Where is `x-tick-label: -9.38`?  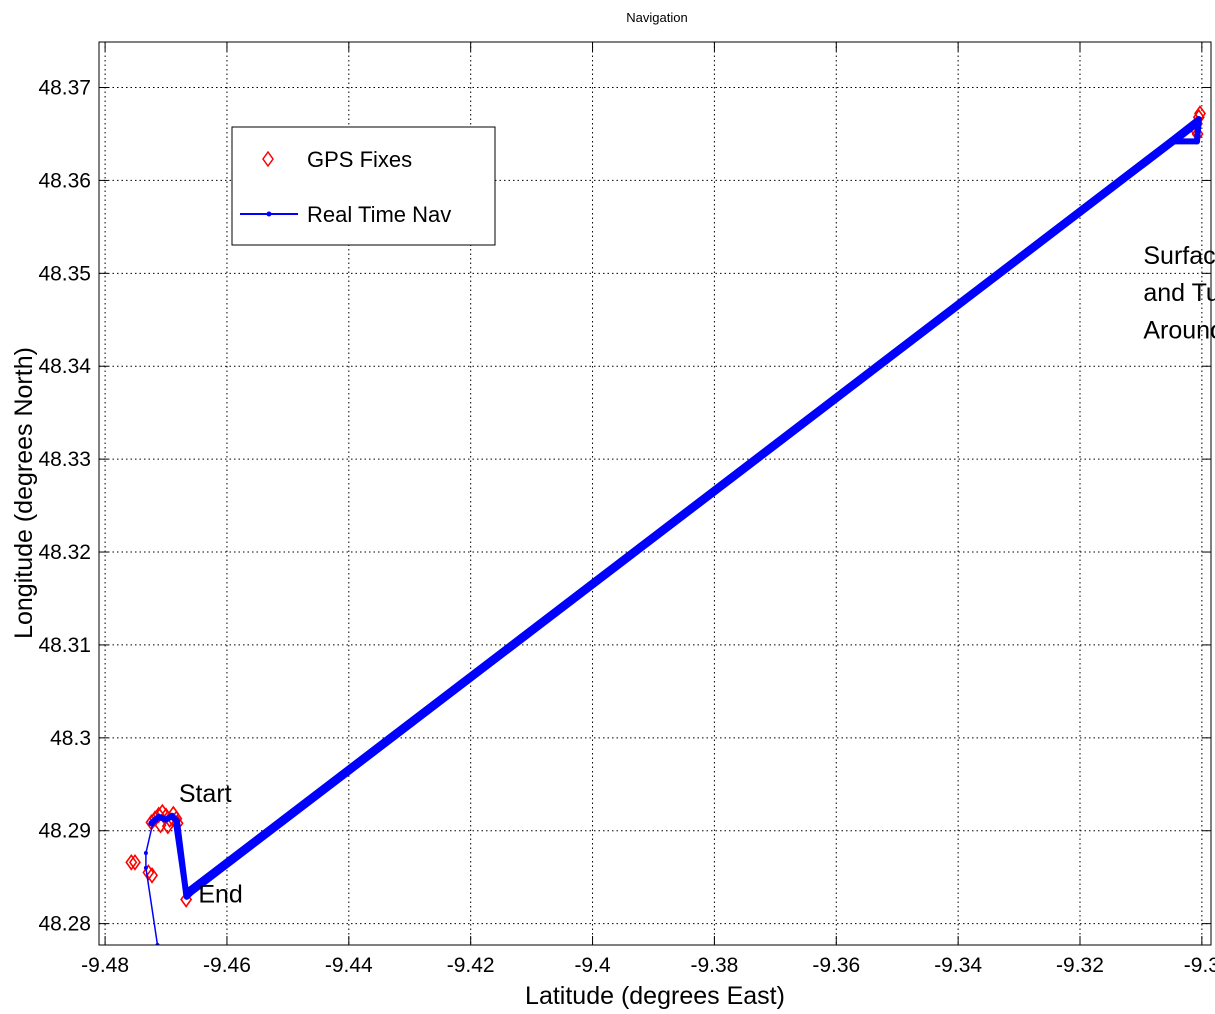 x-tick-label: -9.38 is located at coordinates (714, 965).